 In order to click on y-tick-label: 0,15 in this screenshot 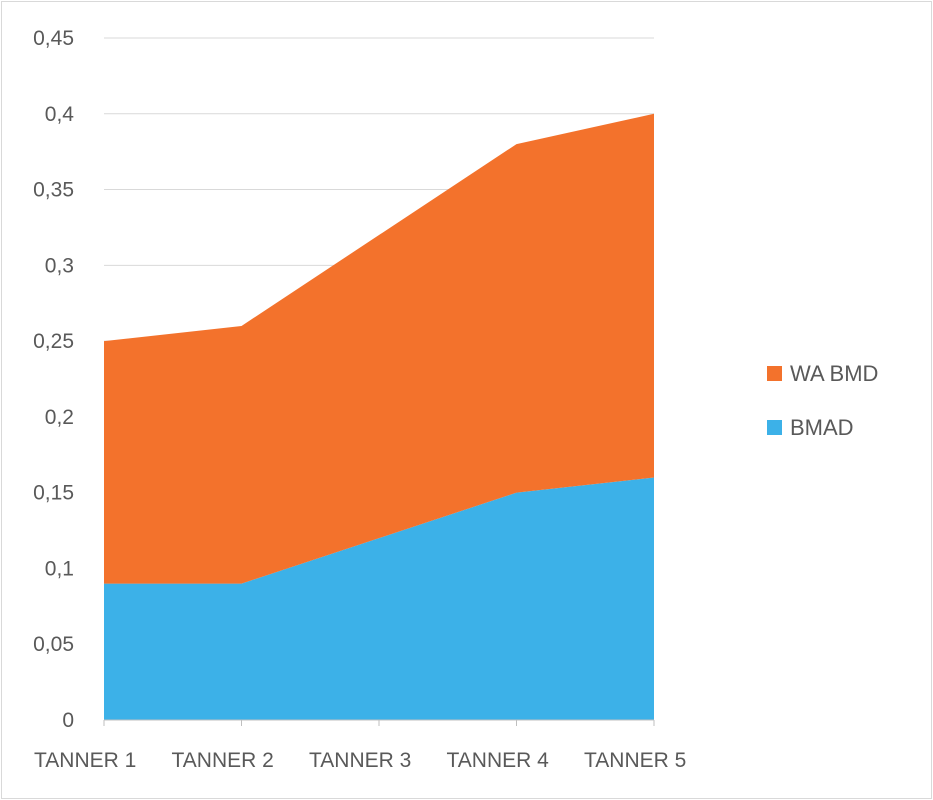, I will do `click(53, 493)`.